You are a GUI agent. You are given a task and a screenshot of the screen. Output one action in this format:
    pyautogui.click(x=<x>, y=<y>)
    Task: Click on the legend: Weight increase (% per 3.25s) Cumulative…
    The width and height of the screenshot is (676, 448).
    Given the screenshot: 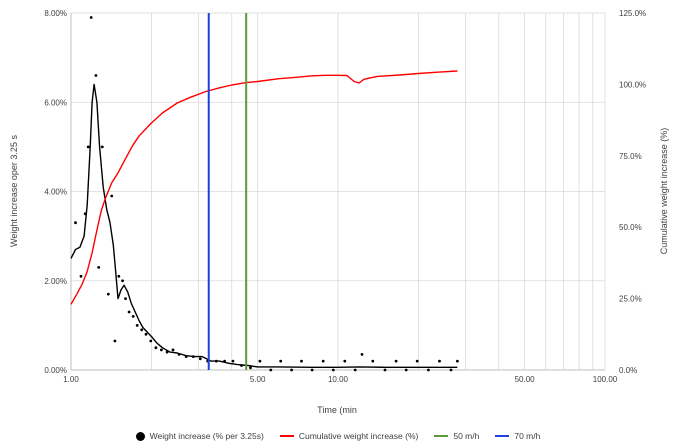 What is the action you would take?
    pyautogui.click(x=338, y=436)
    